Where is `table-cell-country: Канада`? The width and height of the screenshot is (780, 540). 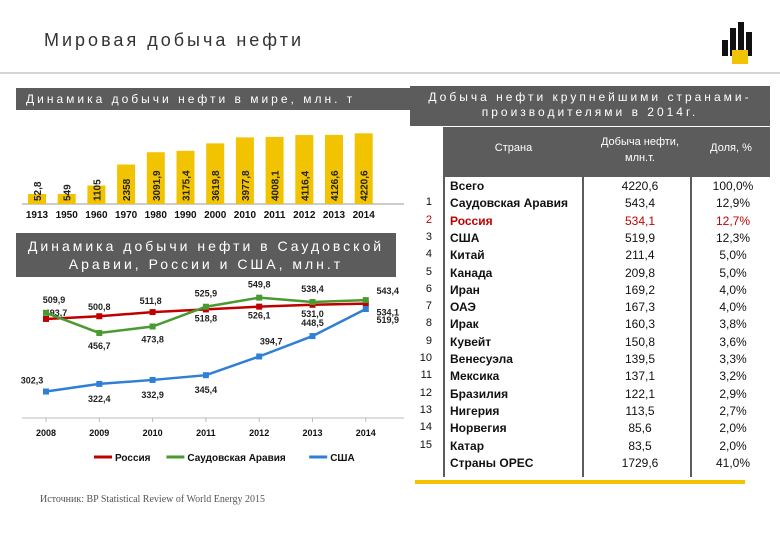
table-cell-country: Канада is located at coordinates (471, 272).